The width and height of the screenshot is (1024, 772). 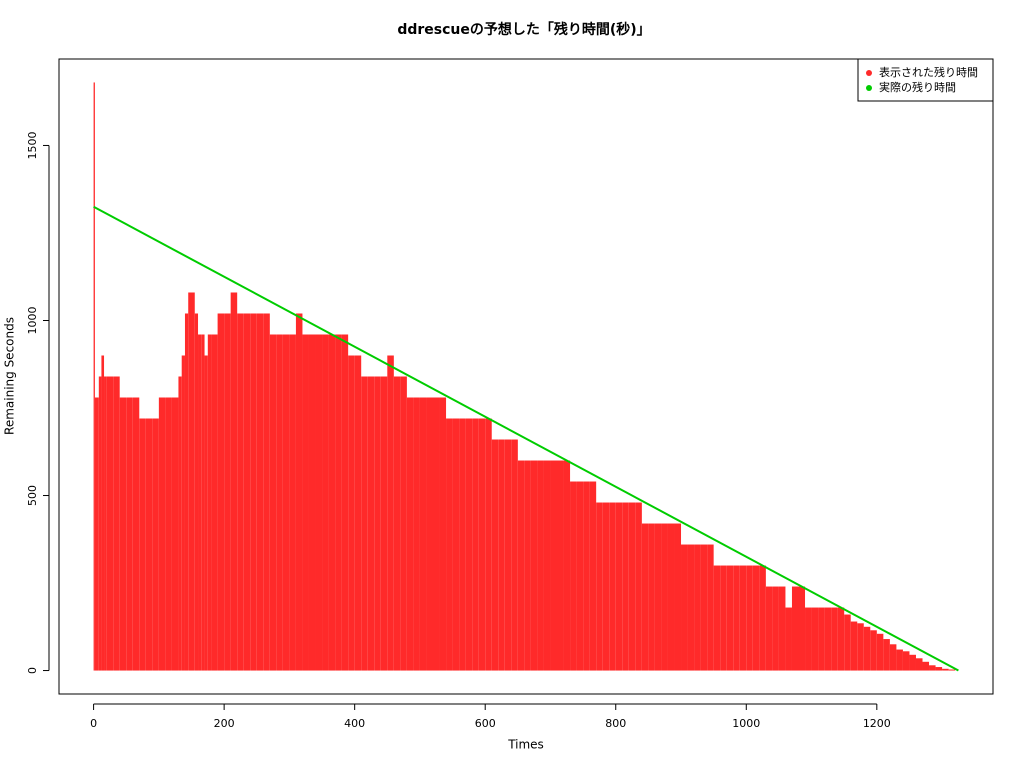 I want to click on x-tick-label: 400, so click(x=354, y=723).